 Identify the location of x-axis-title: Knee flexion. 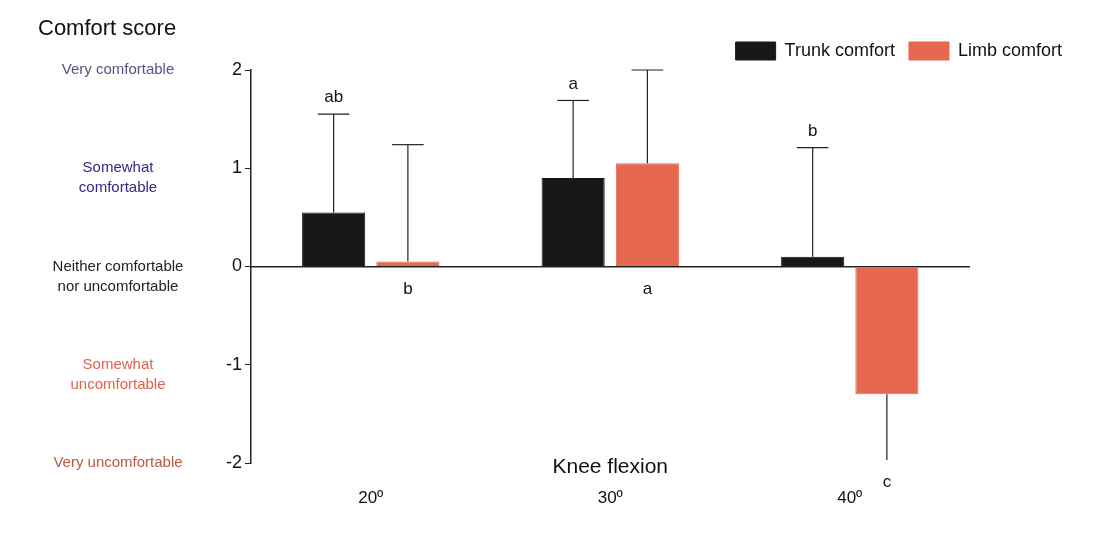
(610, 466).